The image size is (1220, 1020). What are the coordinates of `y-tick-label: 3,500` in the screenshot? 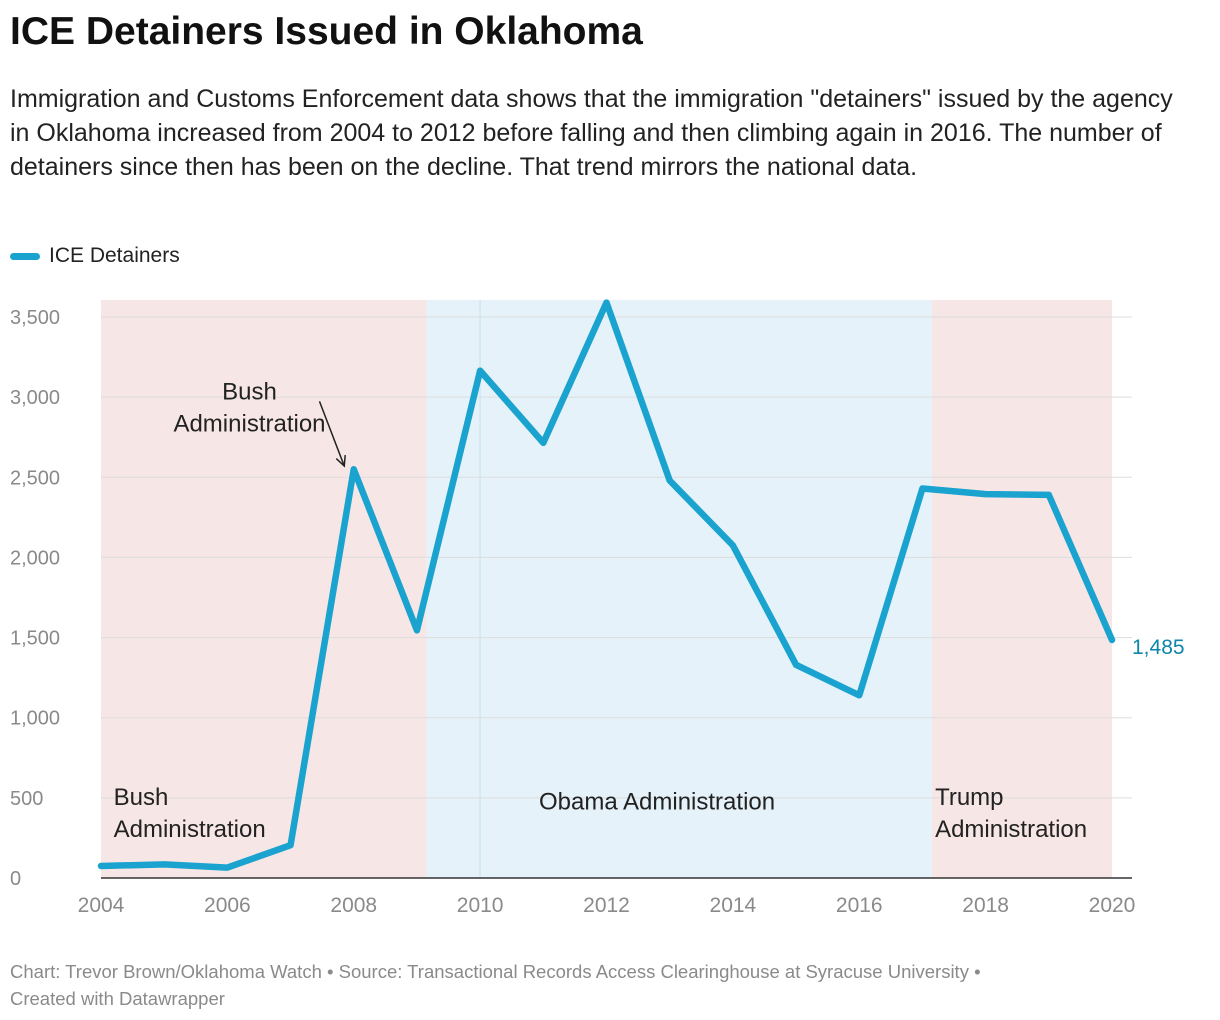 It's located at (35, 318).